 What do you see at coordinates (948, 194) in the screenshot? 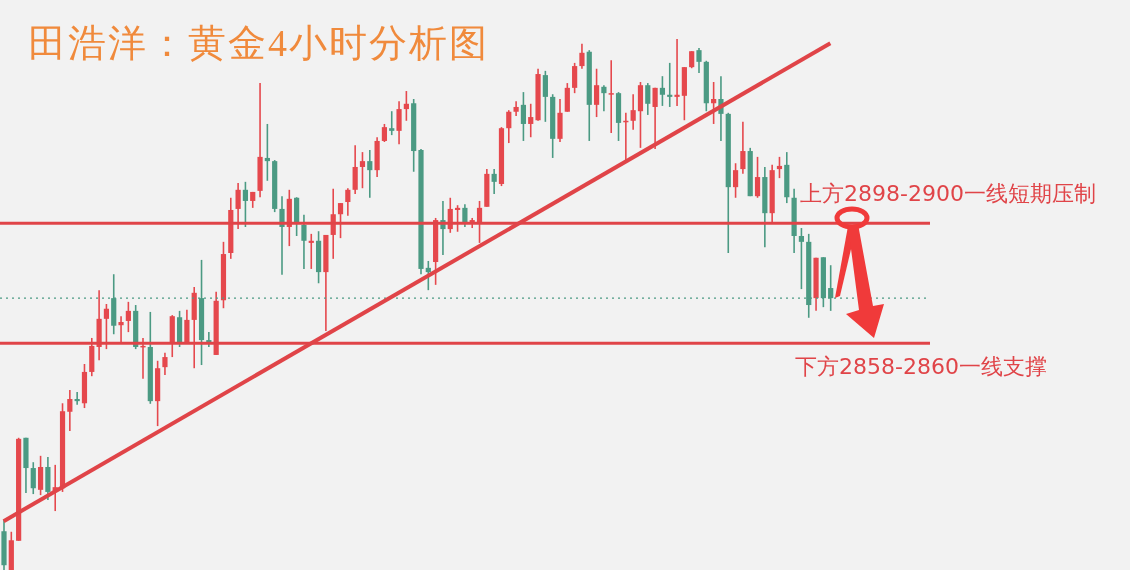
I see `ref-line-label: 上方2898-2900一线短期压制` at bounding box center [948, 194].